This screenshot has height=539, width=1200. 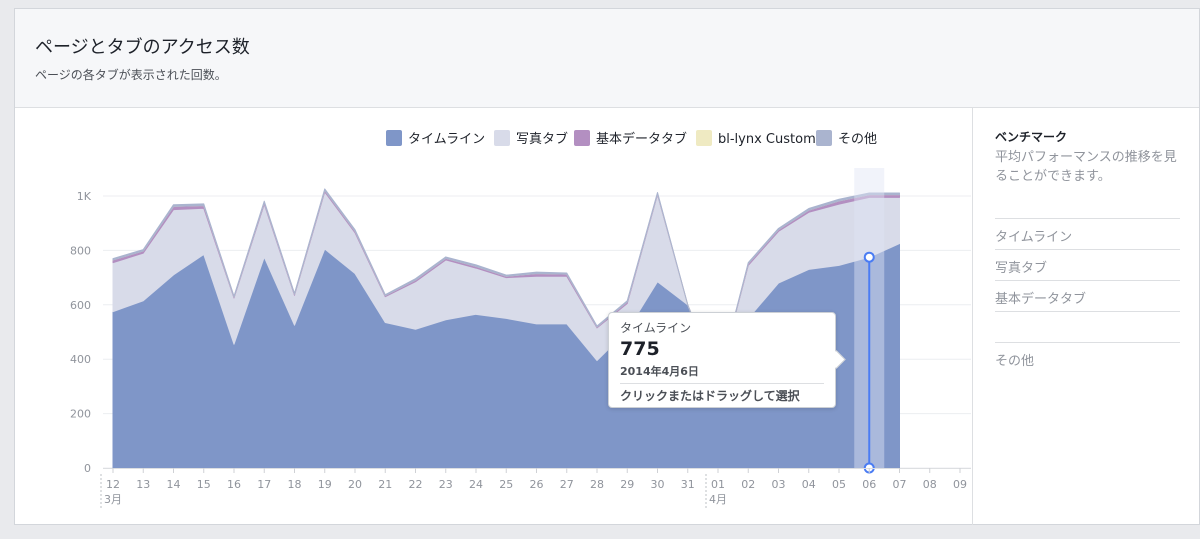 I want to click on y-tick-label: 0, so click(x=87, y=468).